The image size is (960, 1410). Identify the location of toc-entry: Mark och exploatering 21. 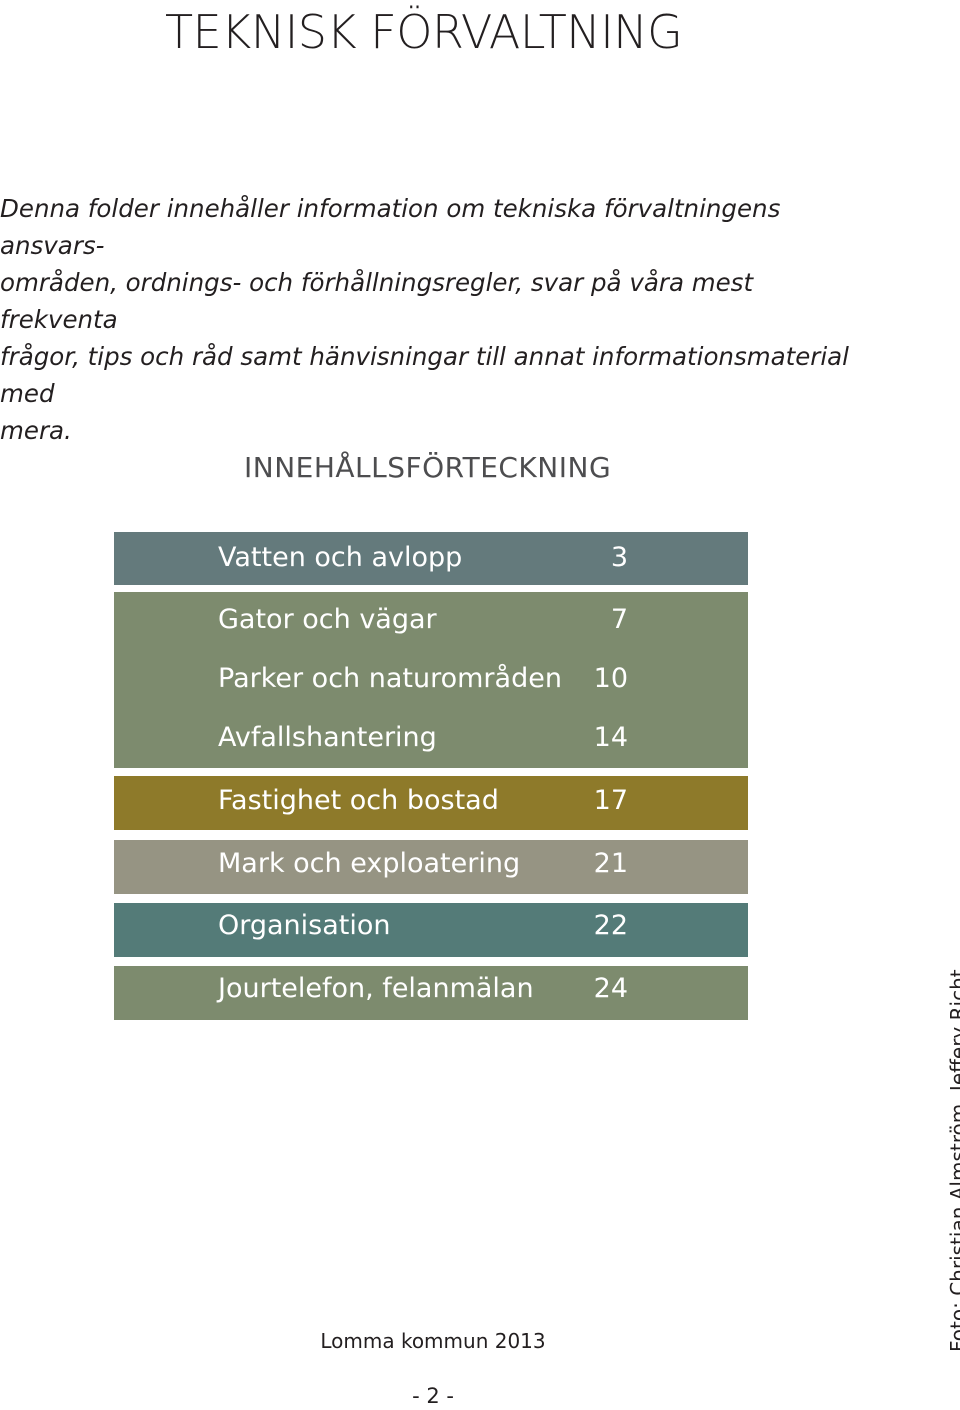
(433, 864).